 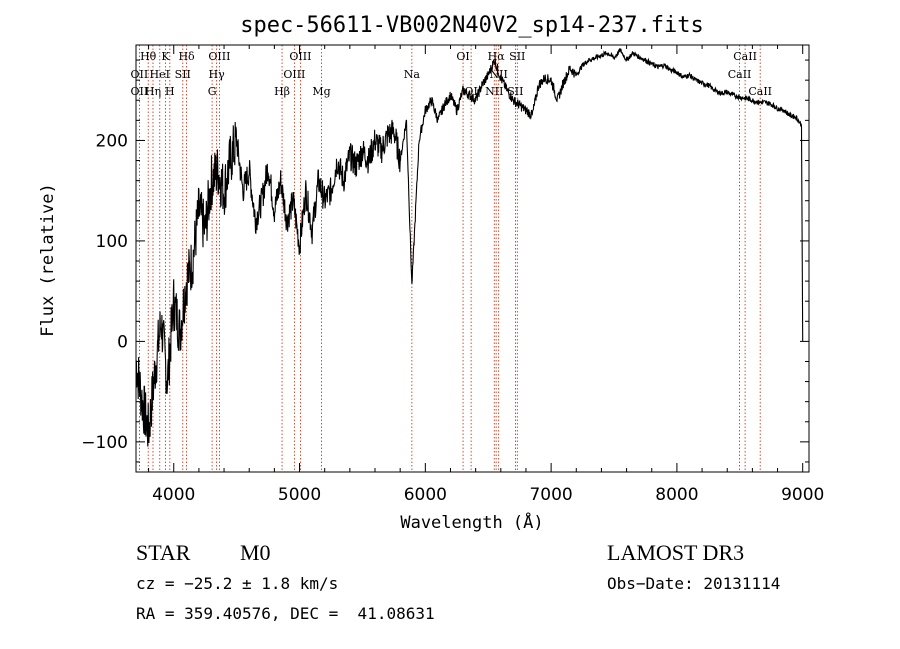 I want to click on line-label-Hη: Hη, so click(x=153, y=91).